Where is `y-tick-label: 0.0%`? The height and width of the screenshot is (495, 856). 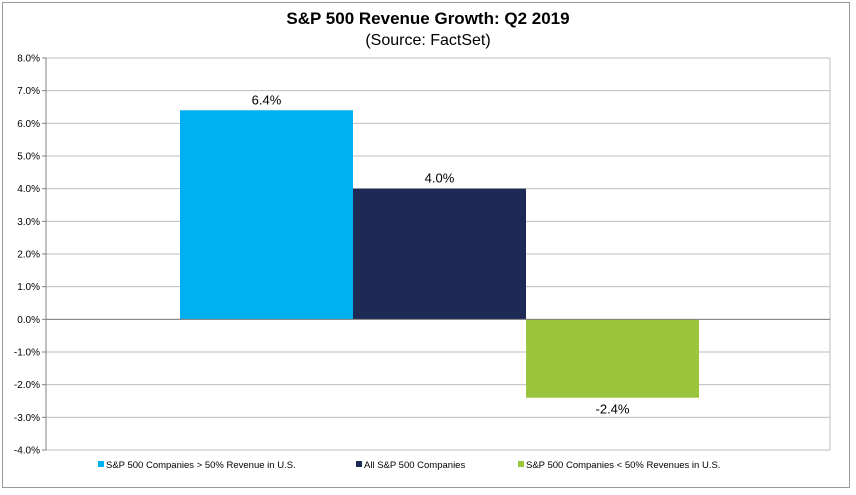
y-tick-label: 0.0% is located at coordinates (28, 320).